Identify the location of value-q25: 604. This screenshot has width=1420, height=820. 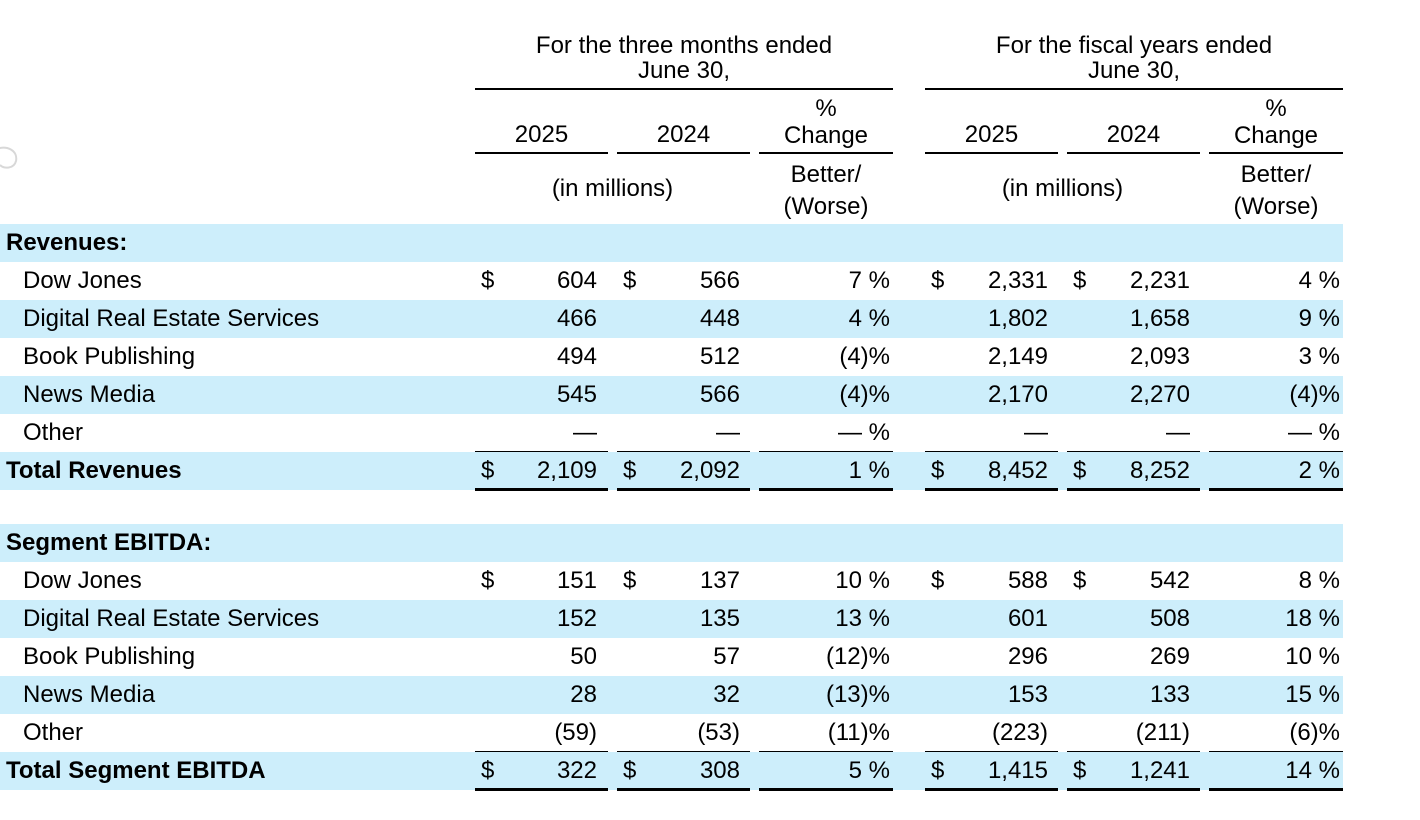
(576, 280).